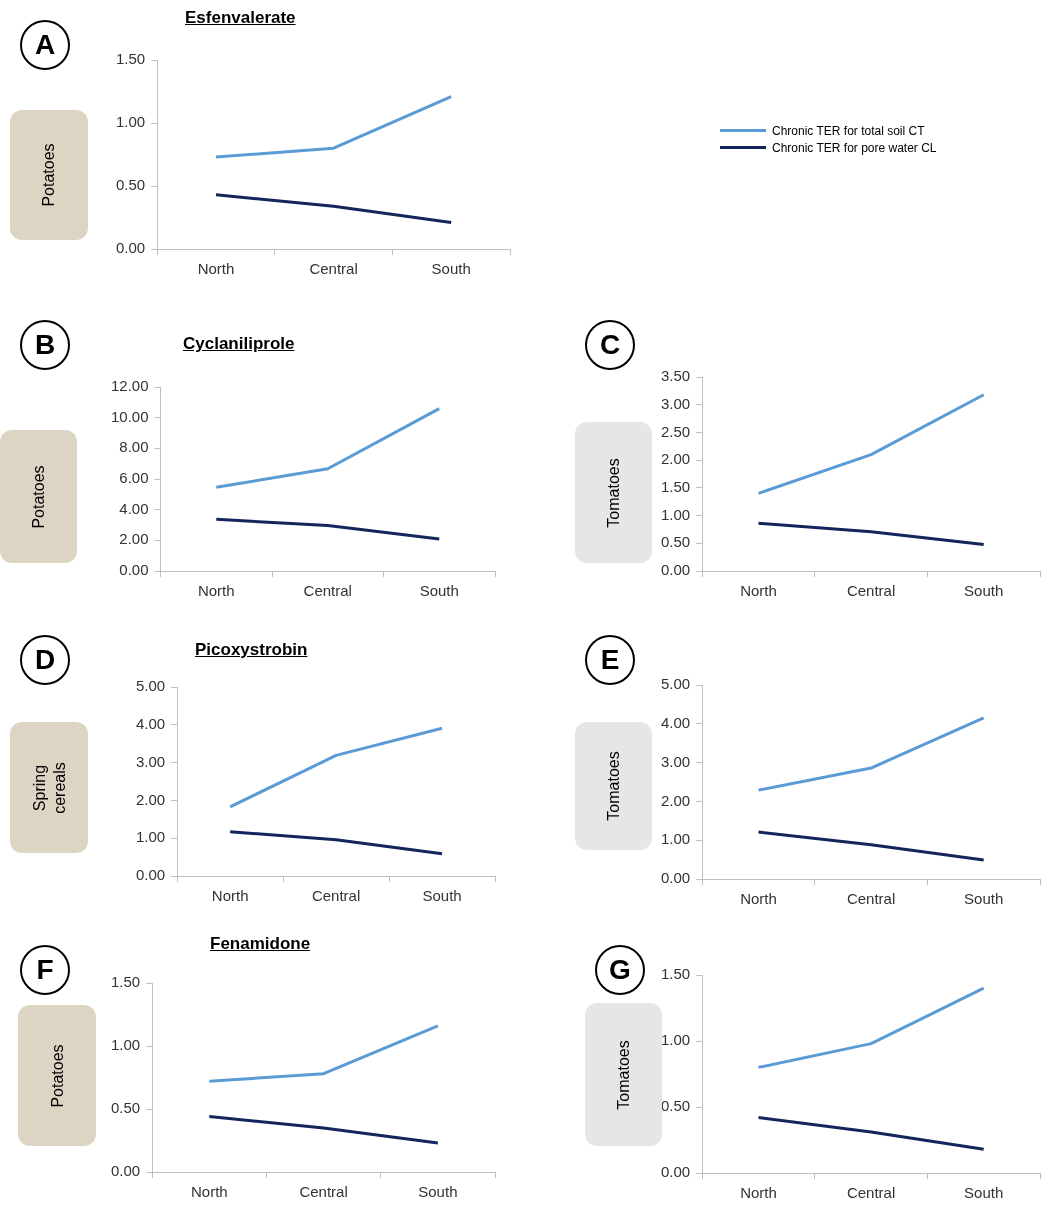 The width and height of the screenshot is (1050, 1209). I want to click on chart-title: Cyclaniliprole, so click(239, 344).